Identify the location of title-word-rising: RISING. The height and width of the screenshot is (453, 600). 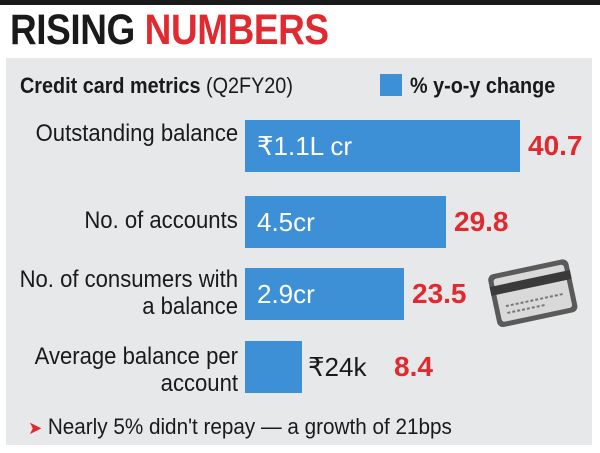
(72, 30).